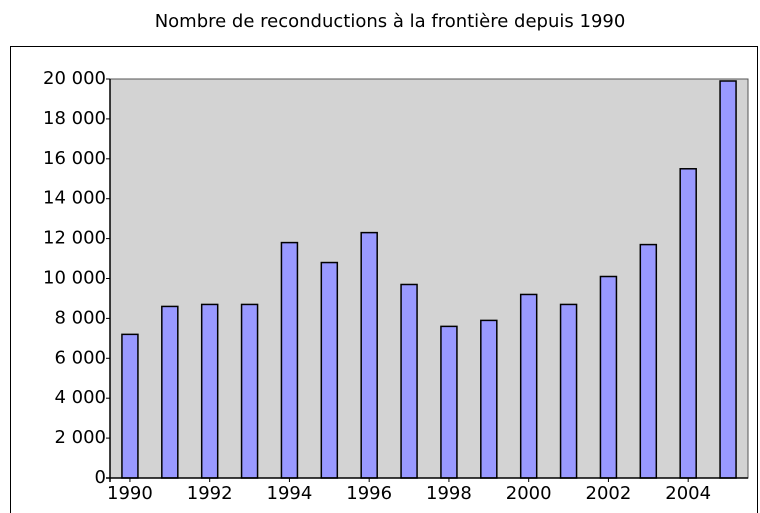  I want to click on x-tick-label: 1998, so click(449, 493).